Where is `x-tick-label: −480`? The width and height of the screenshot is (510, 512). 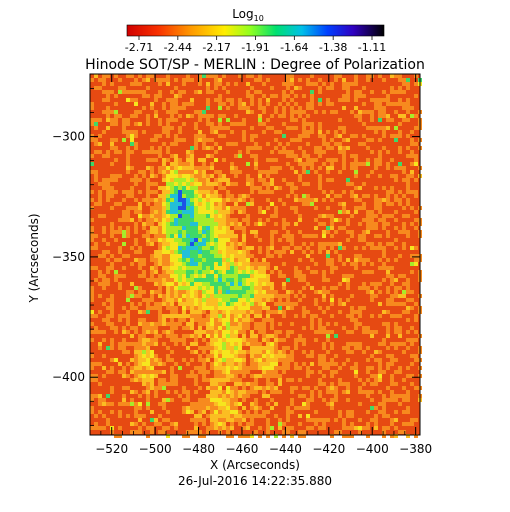
x-tick-label: −480 is located at coordinates (198, 449).